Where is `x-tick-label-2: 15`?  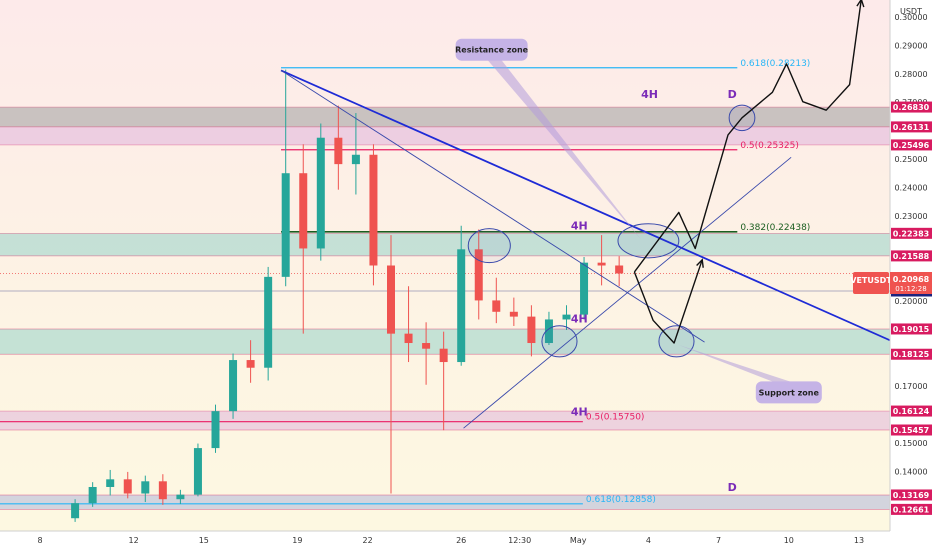
x-tick-label-2: 15 is located at coordinates (204, 540).